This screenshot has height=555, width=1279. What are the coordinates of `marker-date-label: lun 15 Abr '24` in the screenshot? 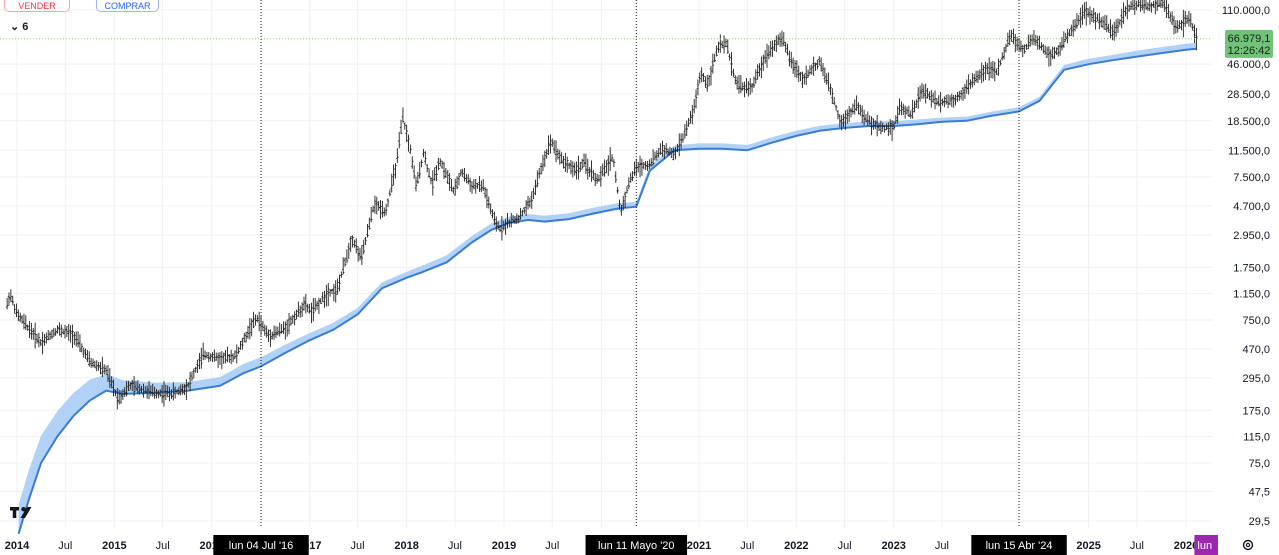 It's located at (1019, 546).